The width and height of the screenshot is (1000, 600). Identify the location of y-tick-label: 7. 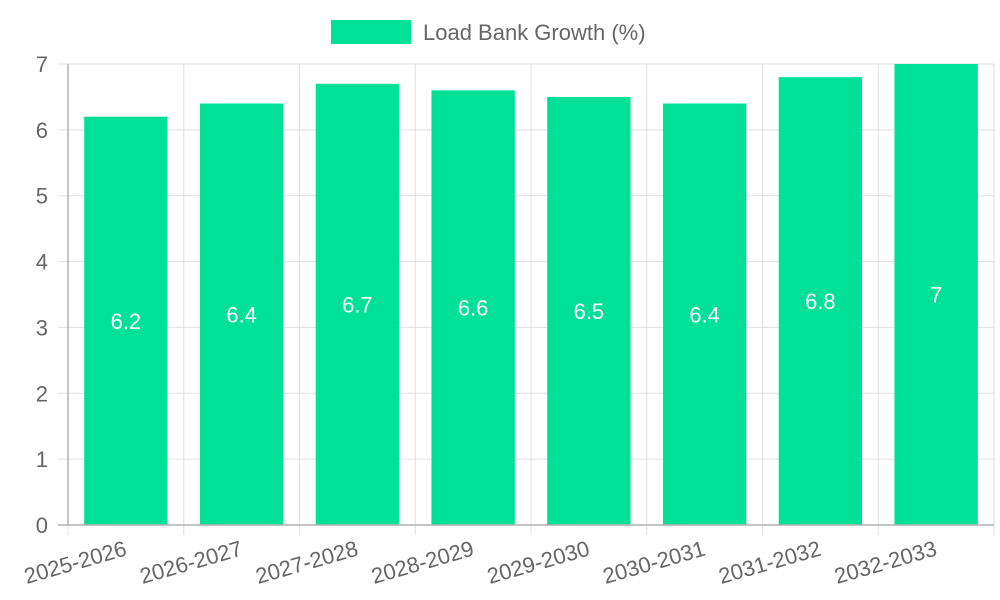
(42, 64).